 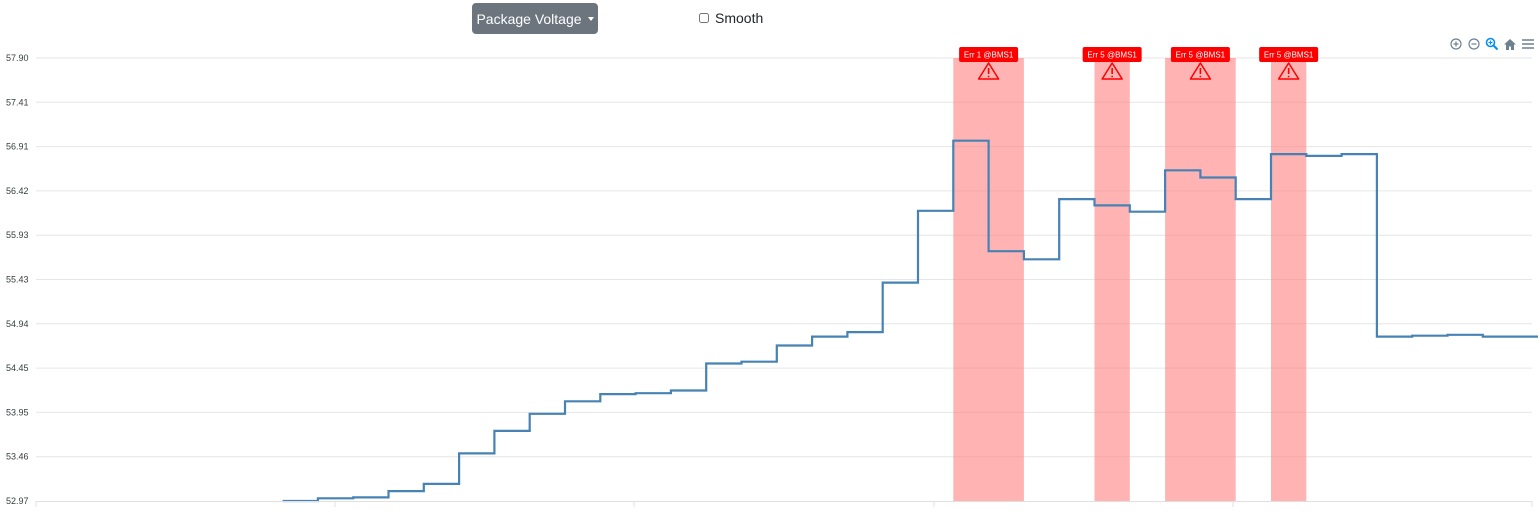 What do you see at coordinates (784, 504) in the screenshot?
I see `x-axis` at bounding box center [784, 504].